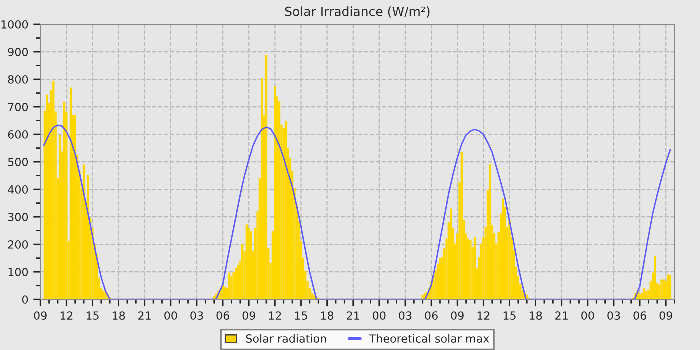 The image size is (700, 350). Describe the element at coordinates (429, 338) in the screenshot. I see `legend-label: Theoretical solar max` at that location.